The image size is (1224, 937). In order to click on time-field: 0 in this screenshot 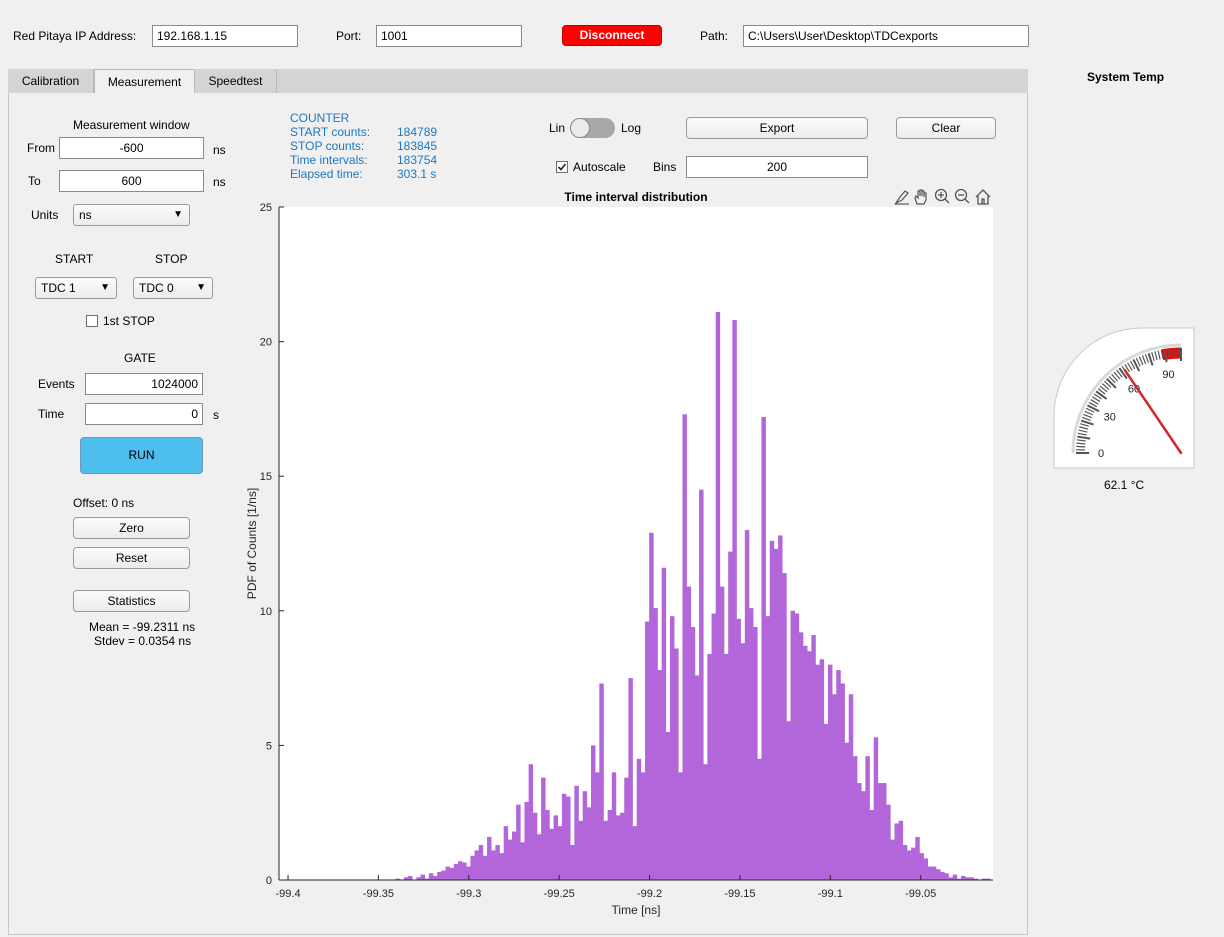, I will do `click(144, 414)`.